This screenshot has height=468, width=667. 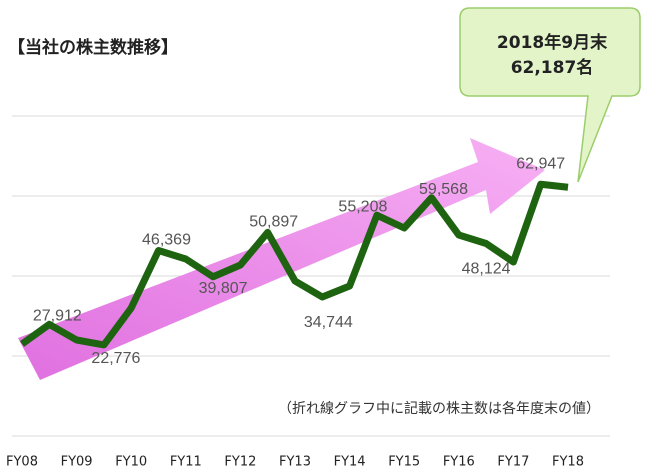 What do you see at coordinates (550, 95) in the screenshot?
I see `callout` at bounding box center [550, 95].